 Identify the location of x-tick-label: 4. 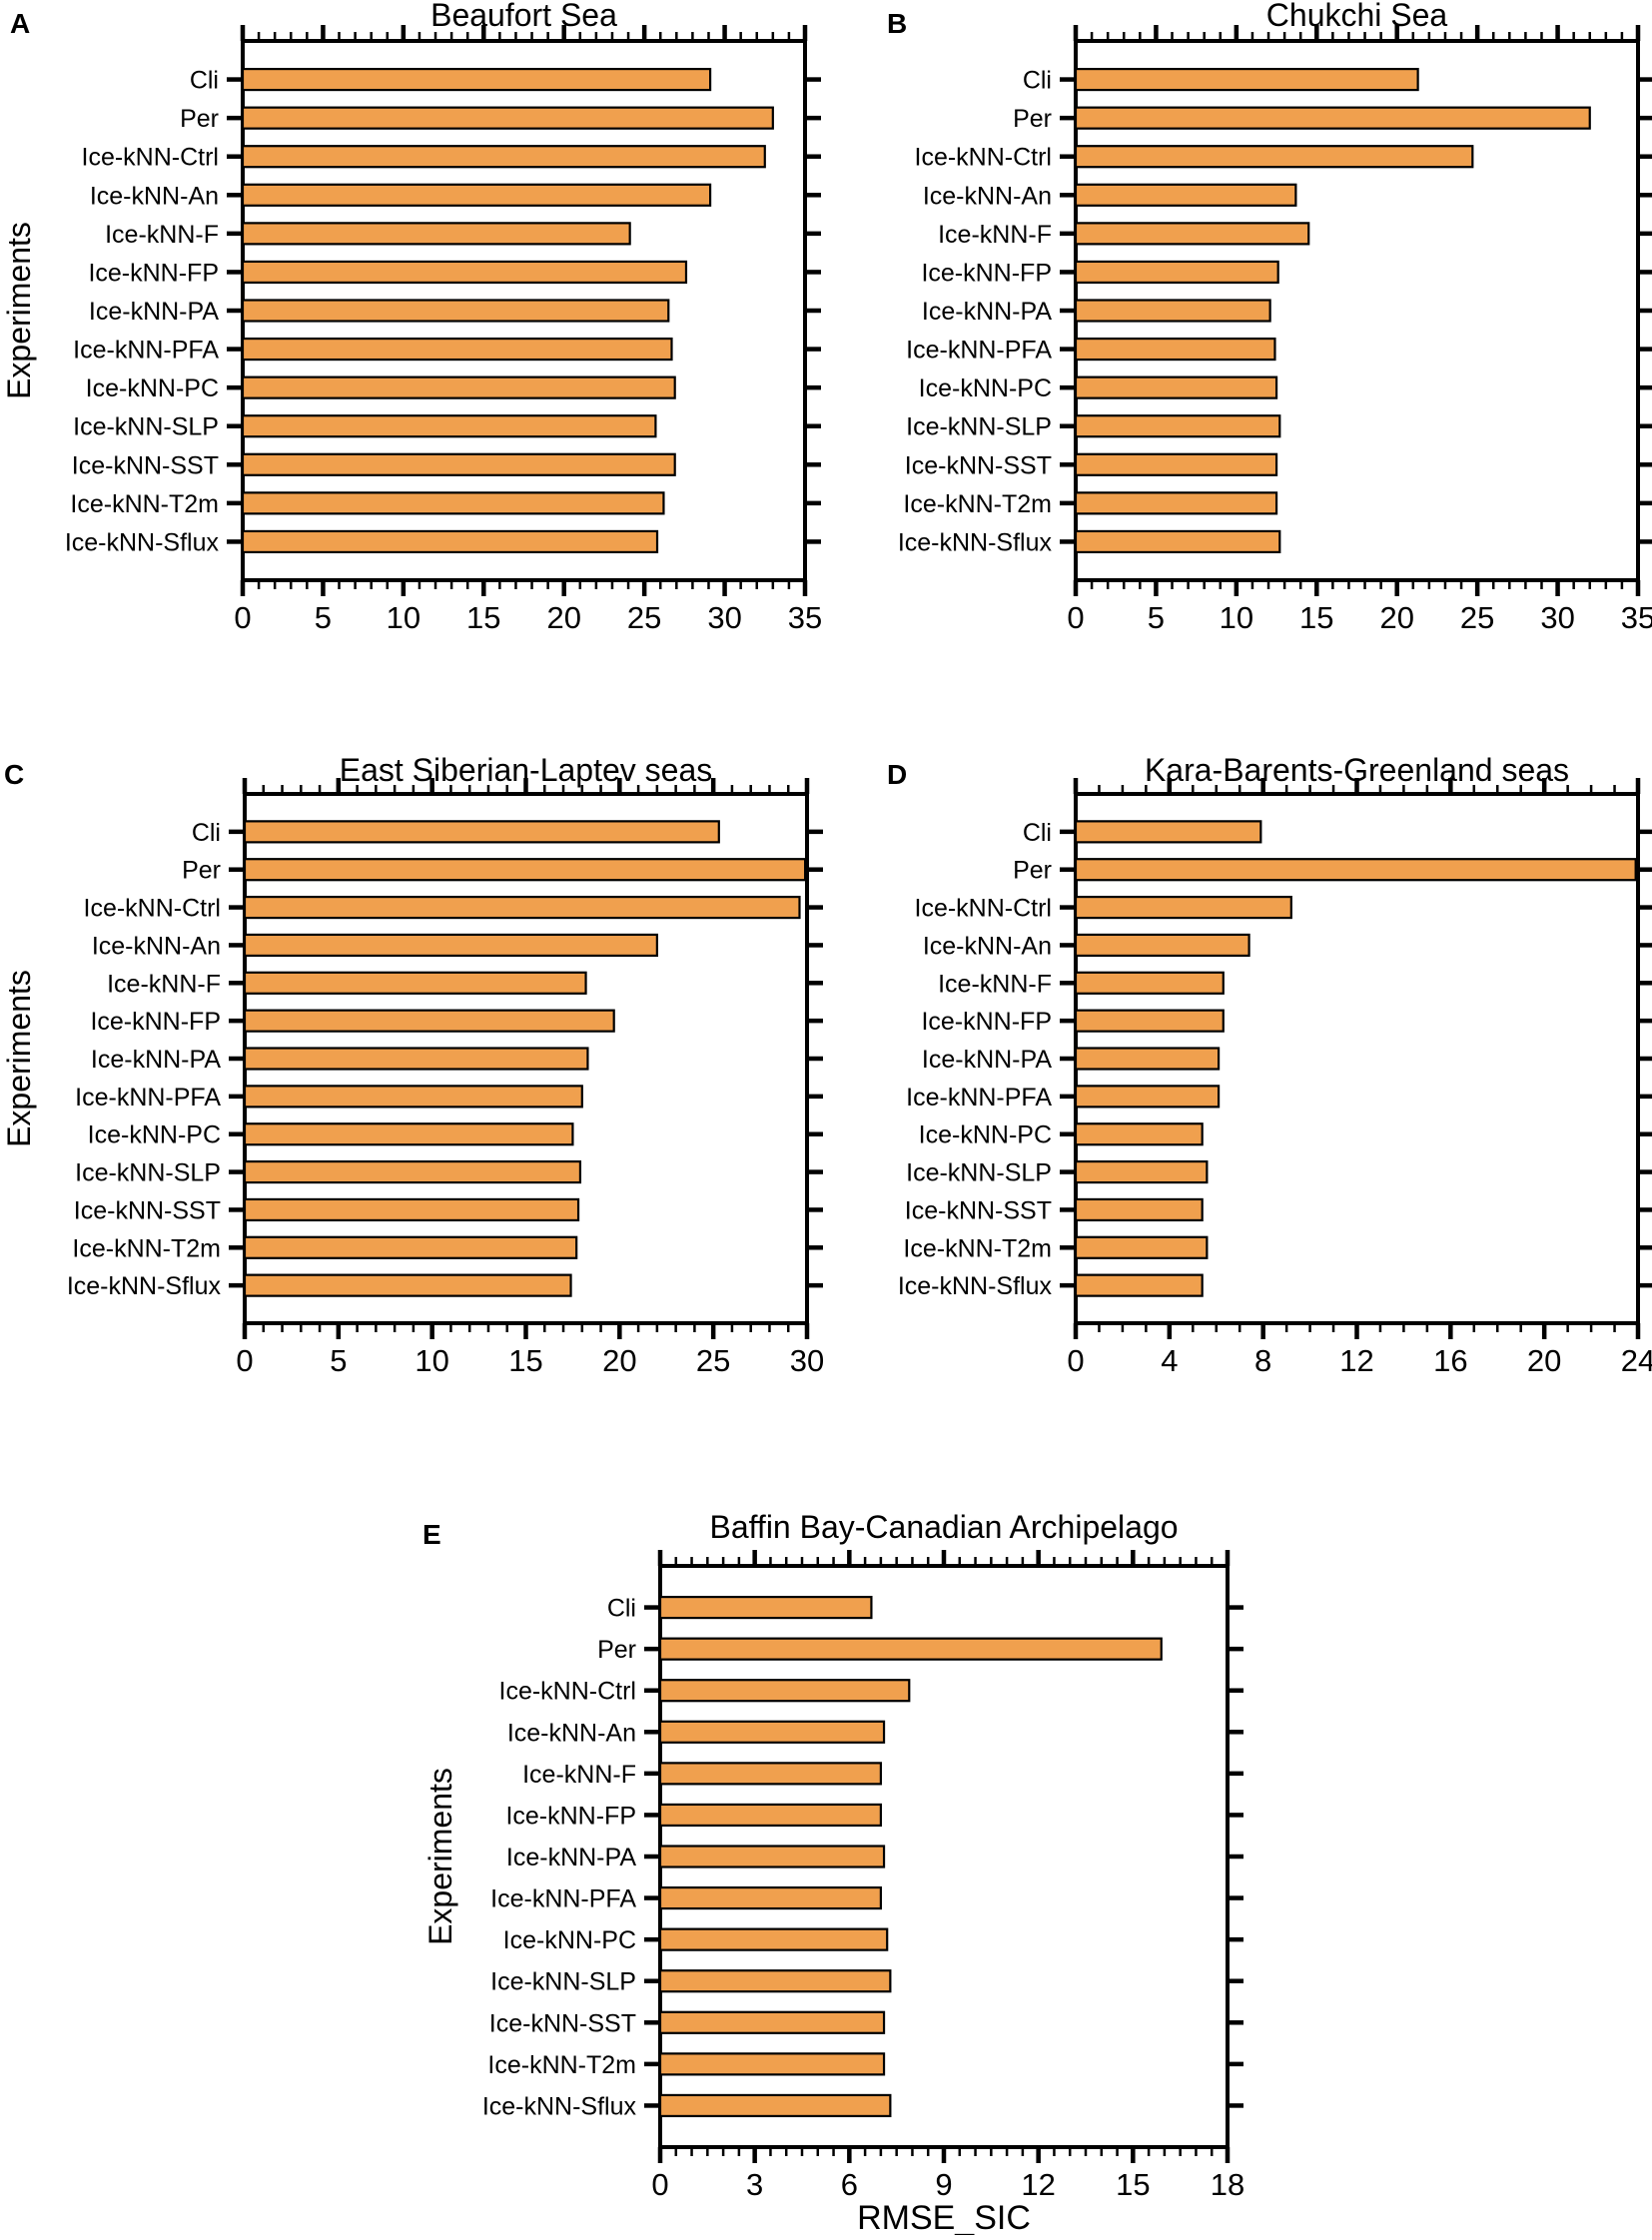
(1169, 1360).